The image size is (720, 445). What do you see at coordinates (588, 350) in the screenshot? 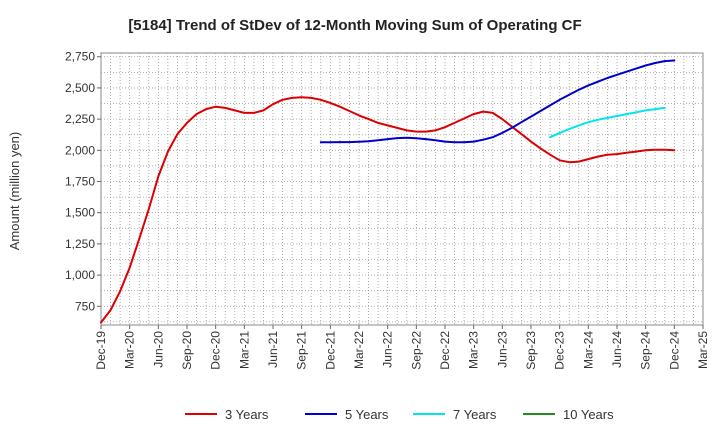
I see `x-tick-label: Mar-24` at bounding box center [588, 350].